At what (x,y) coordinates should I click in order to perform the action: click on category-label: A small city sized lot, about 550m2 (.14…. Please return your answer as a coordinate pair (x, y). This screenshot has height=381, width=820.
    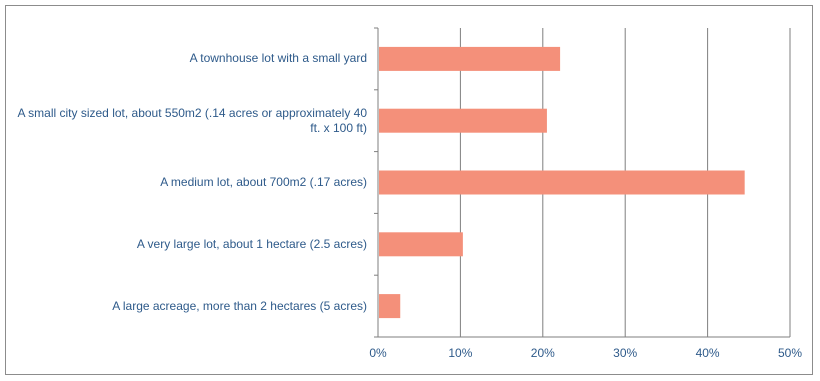
    Looking at the image, I should click on (192, 120).